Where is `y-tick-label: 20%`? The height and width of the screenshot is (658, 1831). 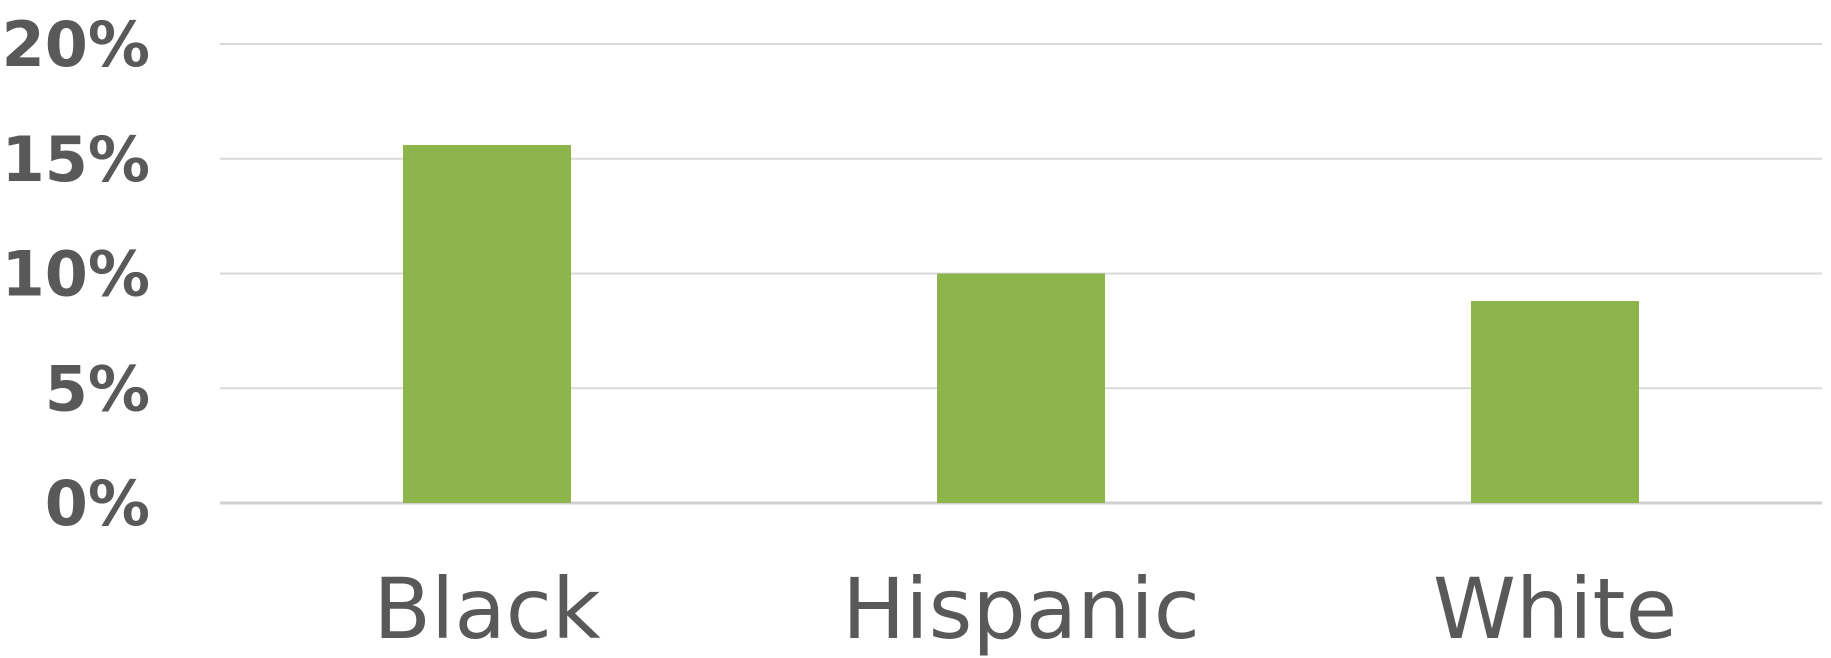 y-tick-label: 20% is located at coordinates (76, 44).